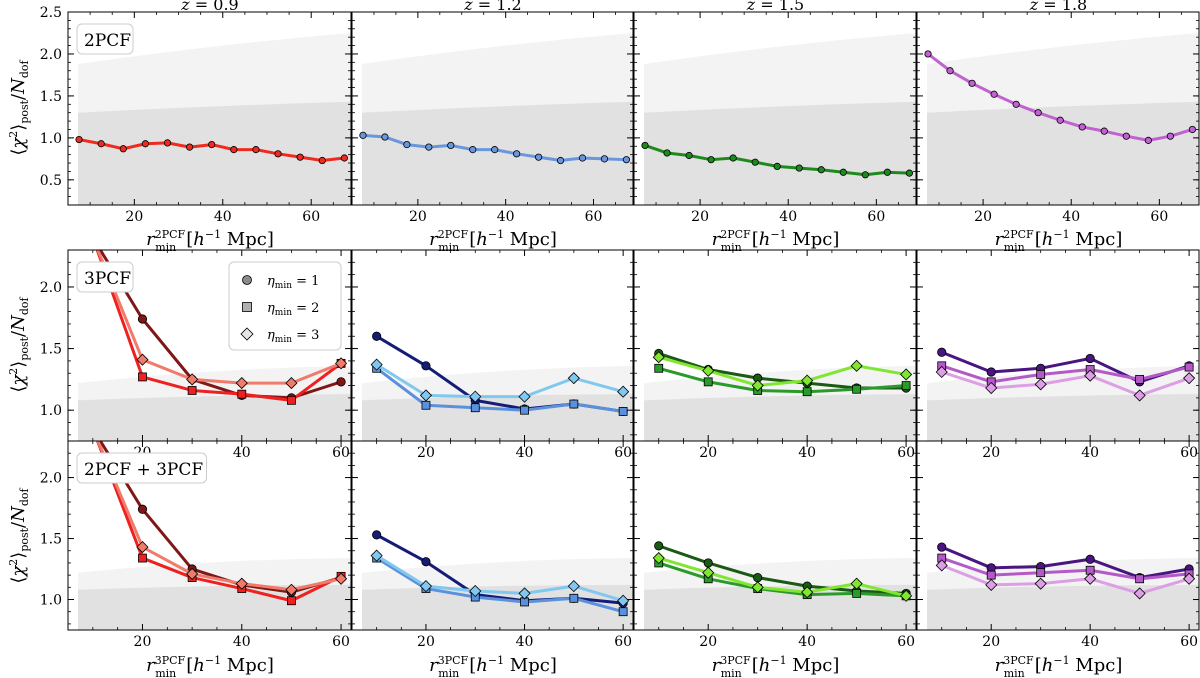 The height and width of the screenshot is (678, 1200). Describe the element at coordinates (107, 279) in the screenshot. I see `row-label: 3PCF` at that location.